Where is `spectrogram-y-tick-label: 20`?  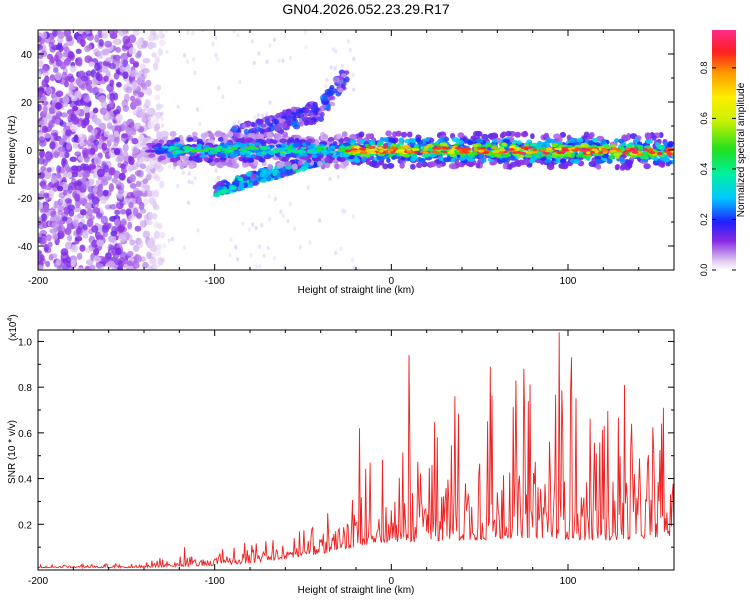 spectrogram-y-tick-label: 20 is located at coordinates (27, 103).